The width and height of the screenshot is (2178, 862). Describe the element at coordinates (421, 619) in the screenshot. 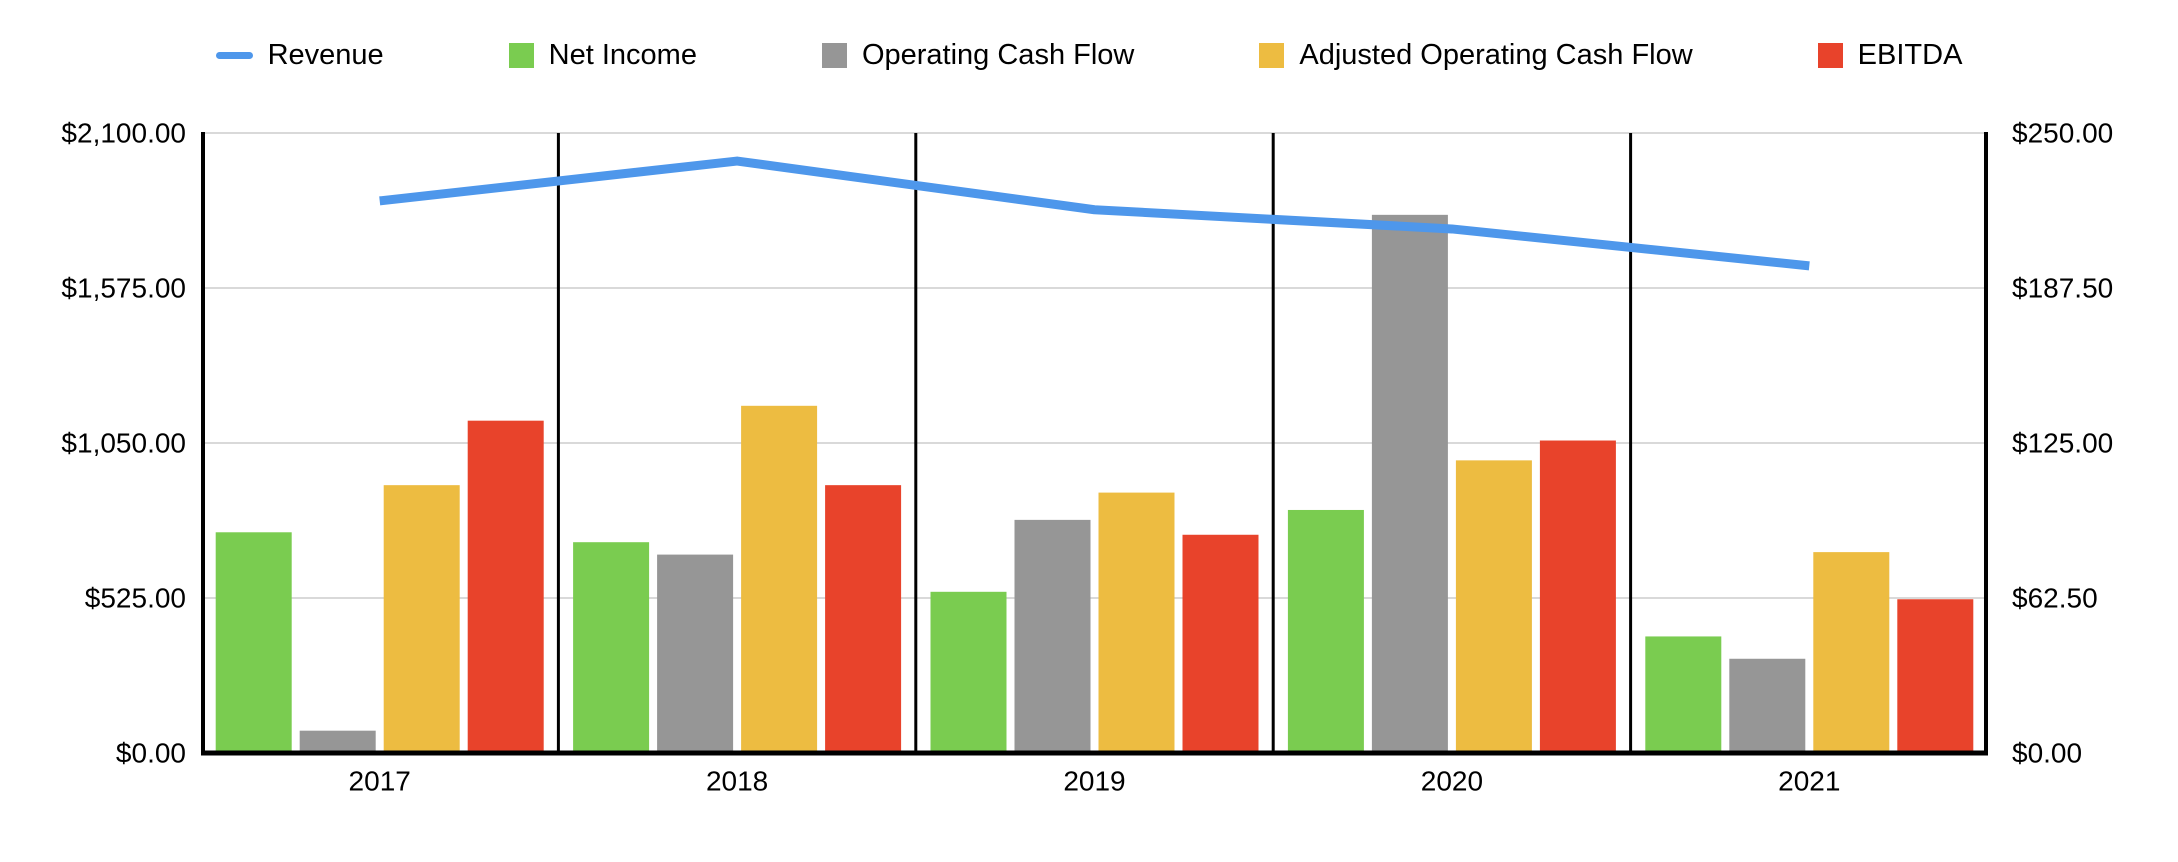

I see `bar-2017-adjusted-operating-cash-flow` at that location.